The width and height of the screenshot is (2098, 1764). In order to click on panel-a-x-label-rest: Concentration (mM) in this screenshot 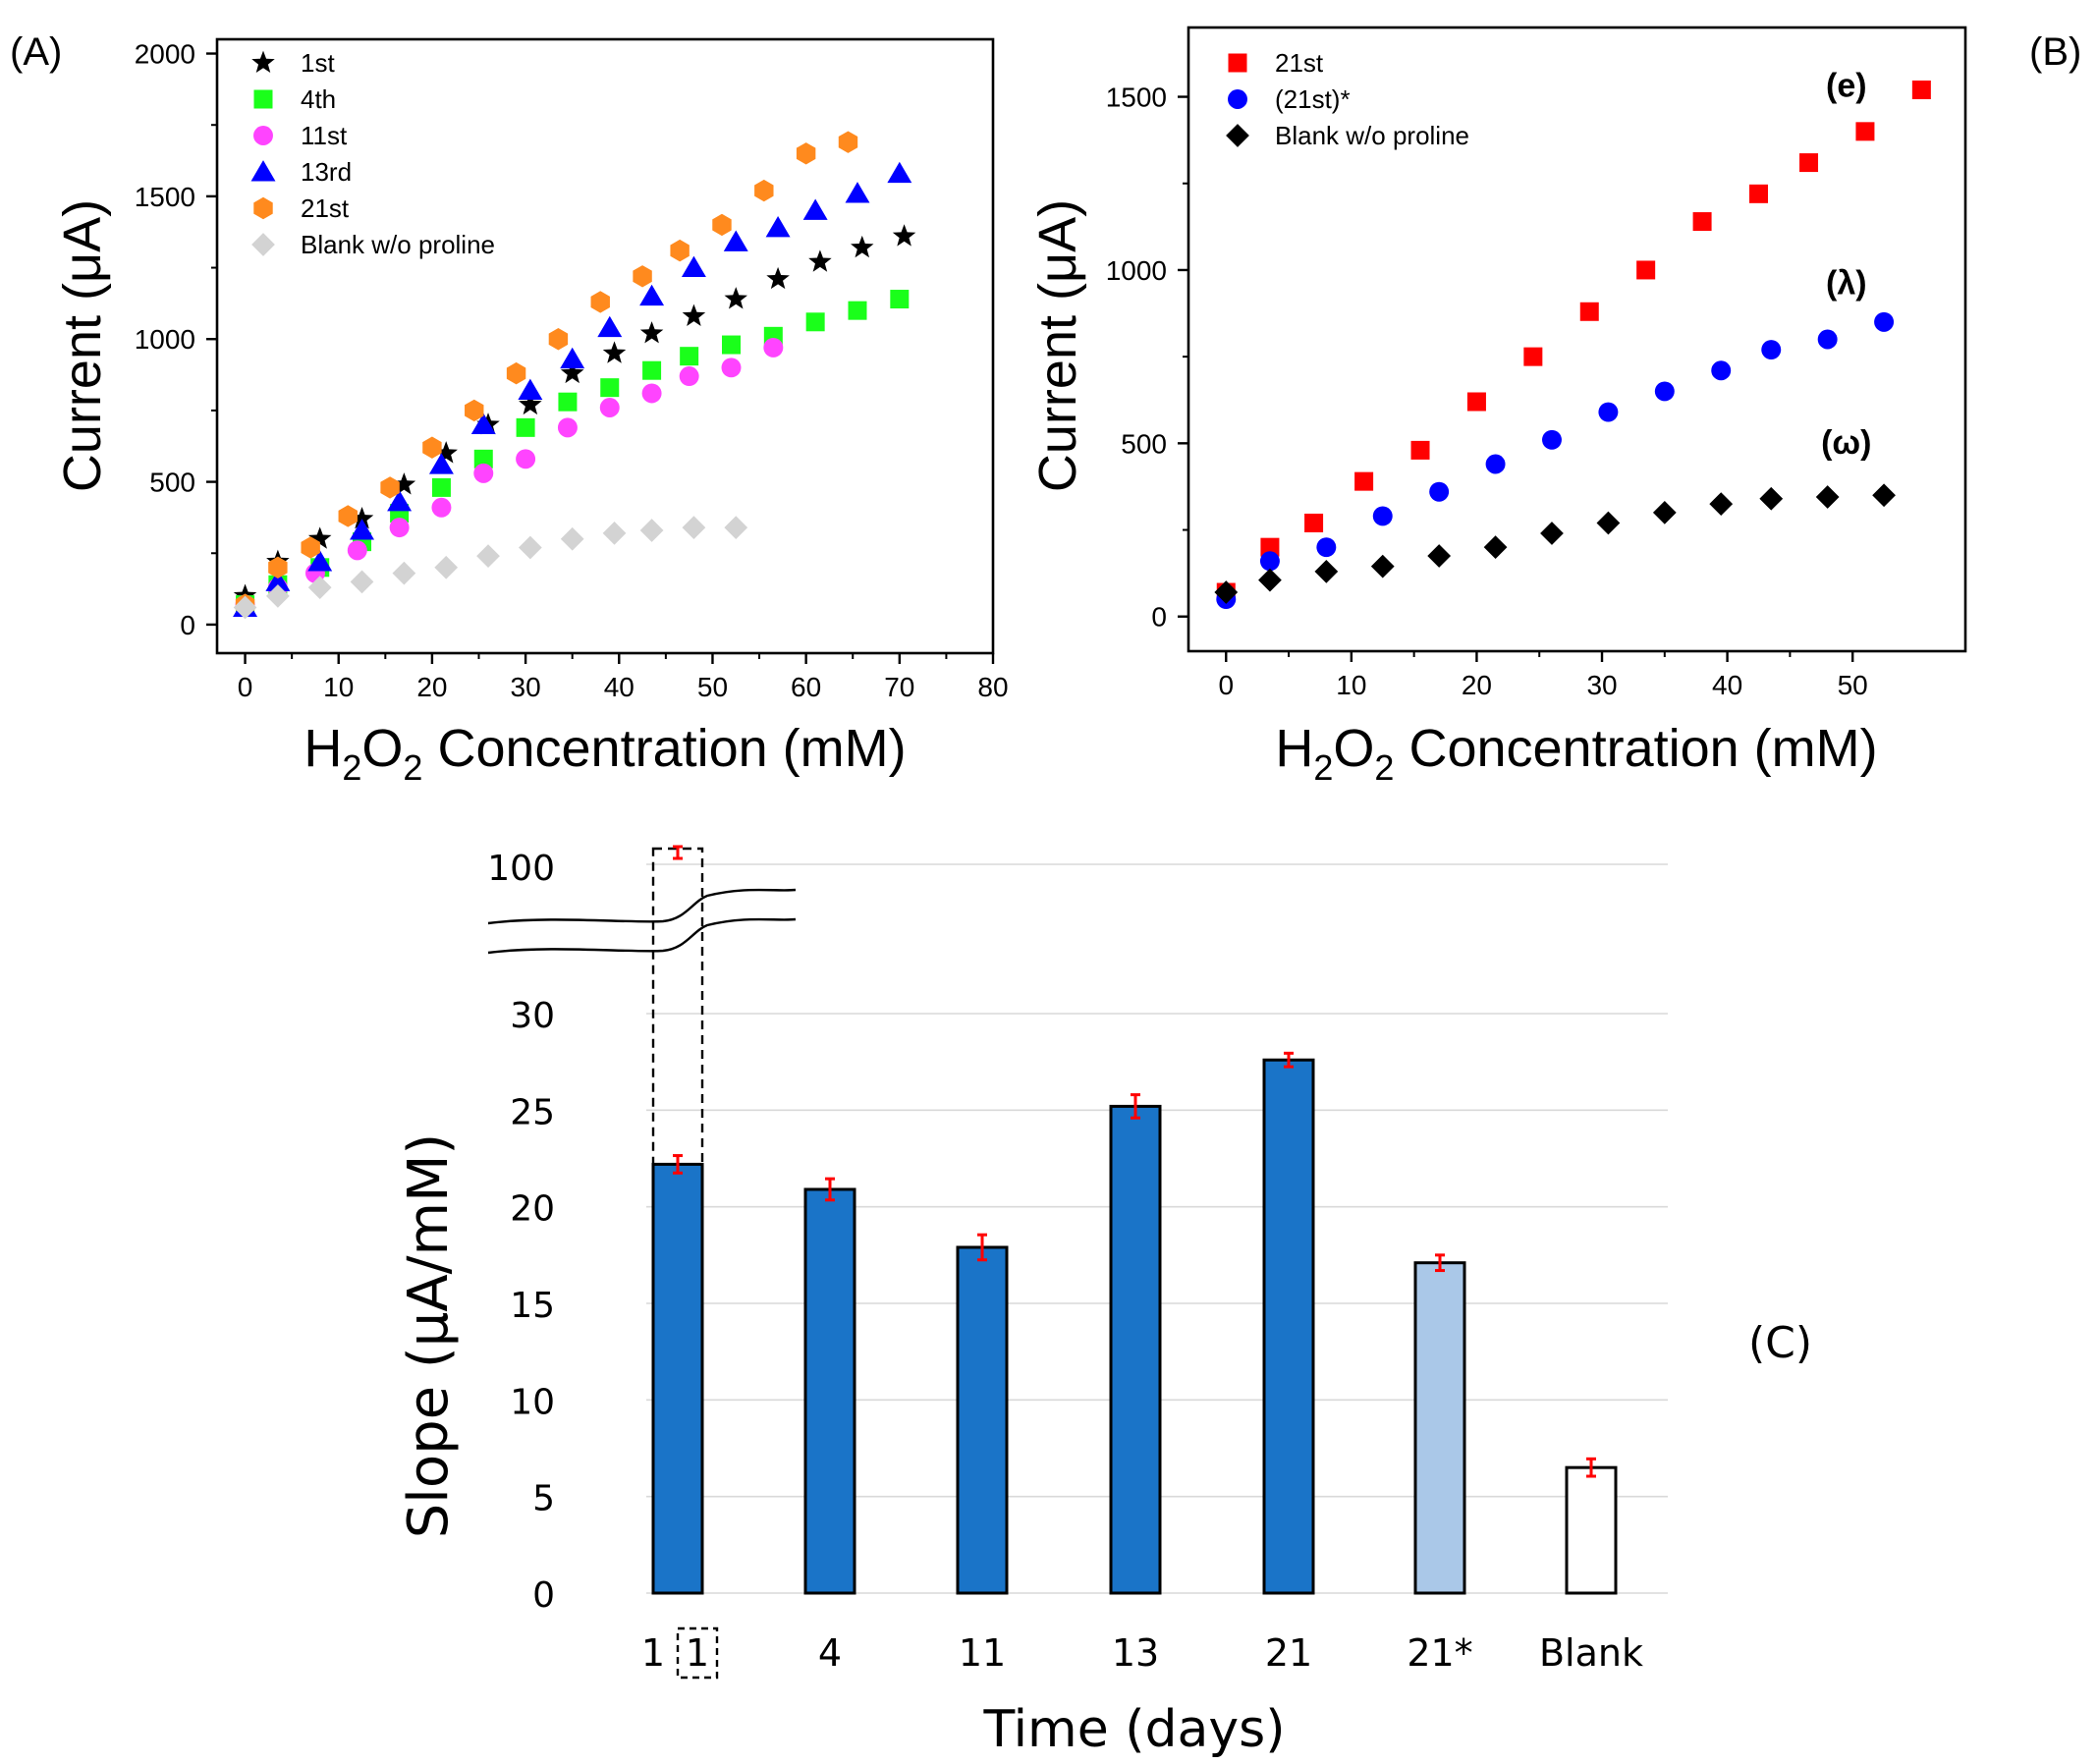, I will do `click(664, 749)`.